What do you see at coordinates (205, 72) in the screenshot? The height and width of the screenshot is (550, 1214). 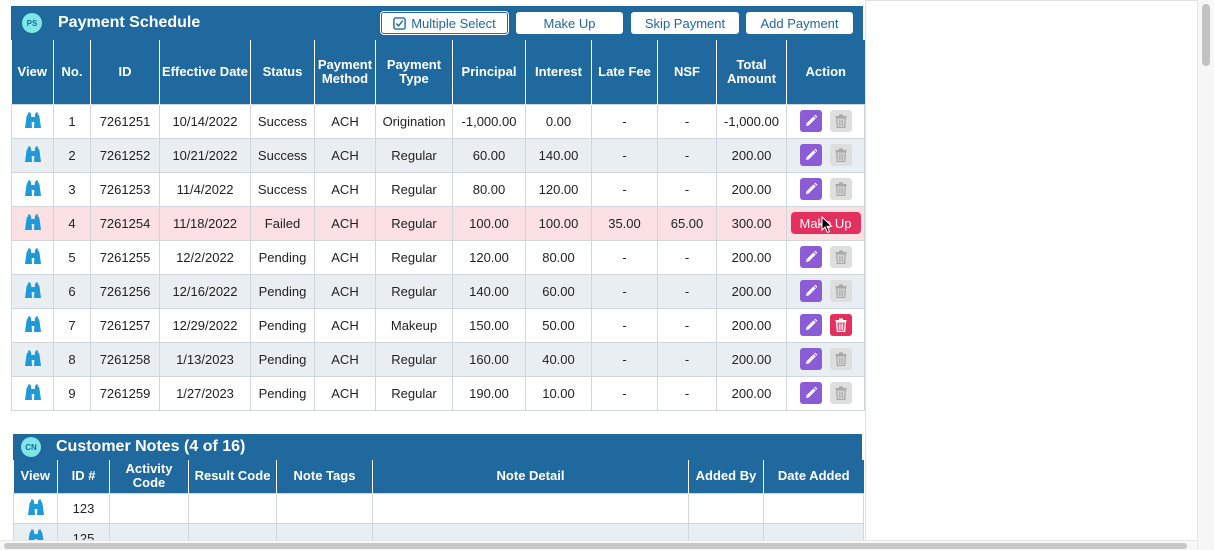 I see `col-header-effective-date: Effective Date` at bounding box center [205, 72].